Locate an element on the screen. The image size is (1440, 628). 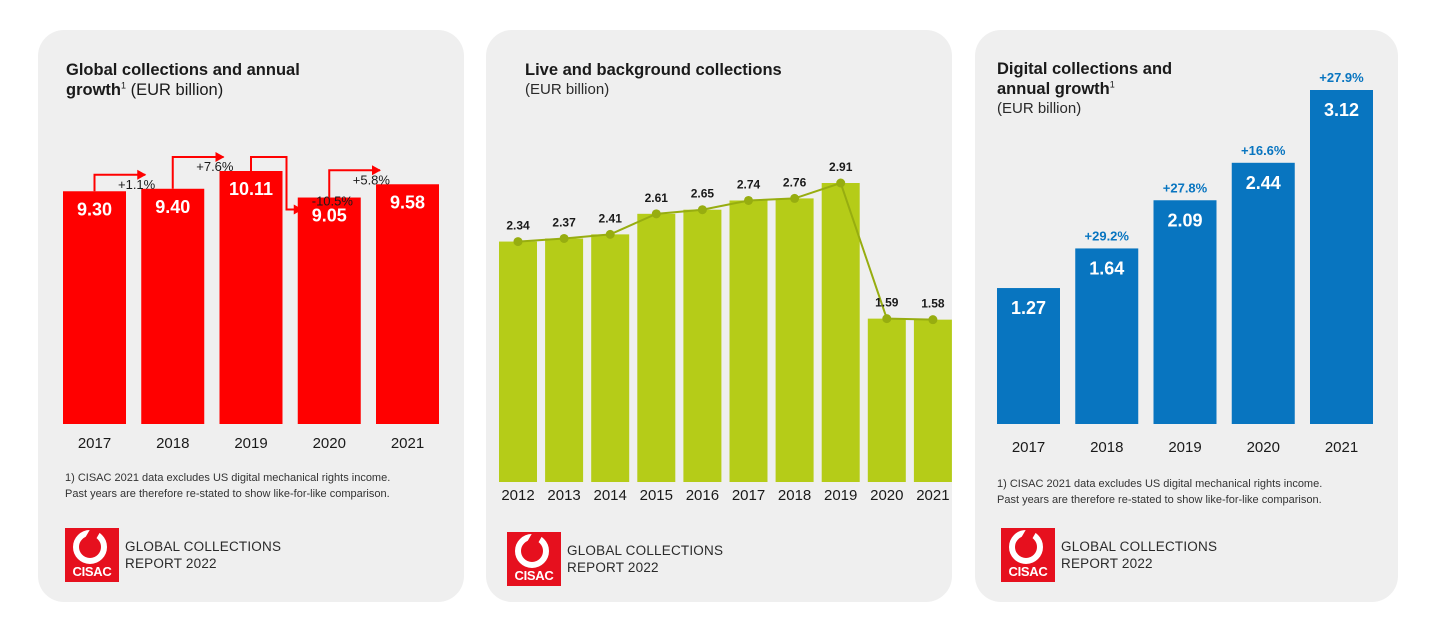
point-value-label: 2.37 is located at coordinates (564, 222).